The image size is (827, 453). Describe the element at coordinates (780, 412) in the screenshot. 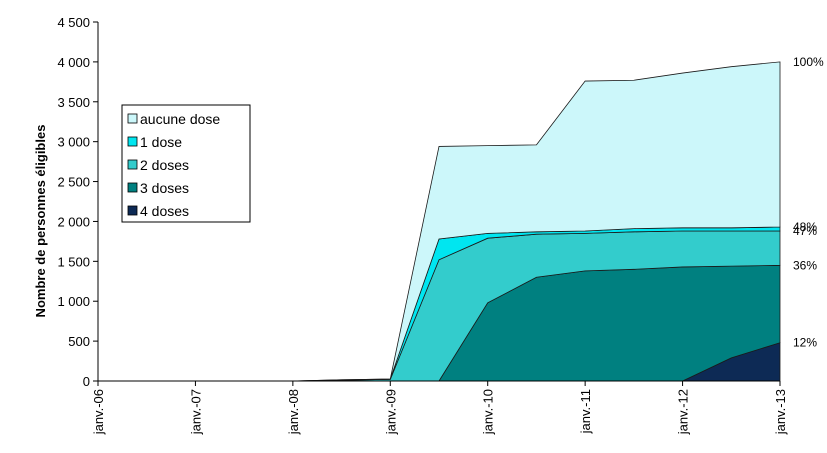

I see `x-tick-label: janv.-13` at that location.